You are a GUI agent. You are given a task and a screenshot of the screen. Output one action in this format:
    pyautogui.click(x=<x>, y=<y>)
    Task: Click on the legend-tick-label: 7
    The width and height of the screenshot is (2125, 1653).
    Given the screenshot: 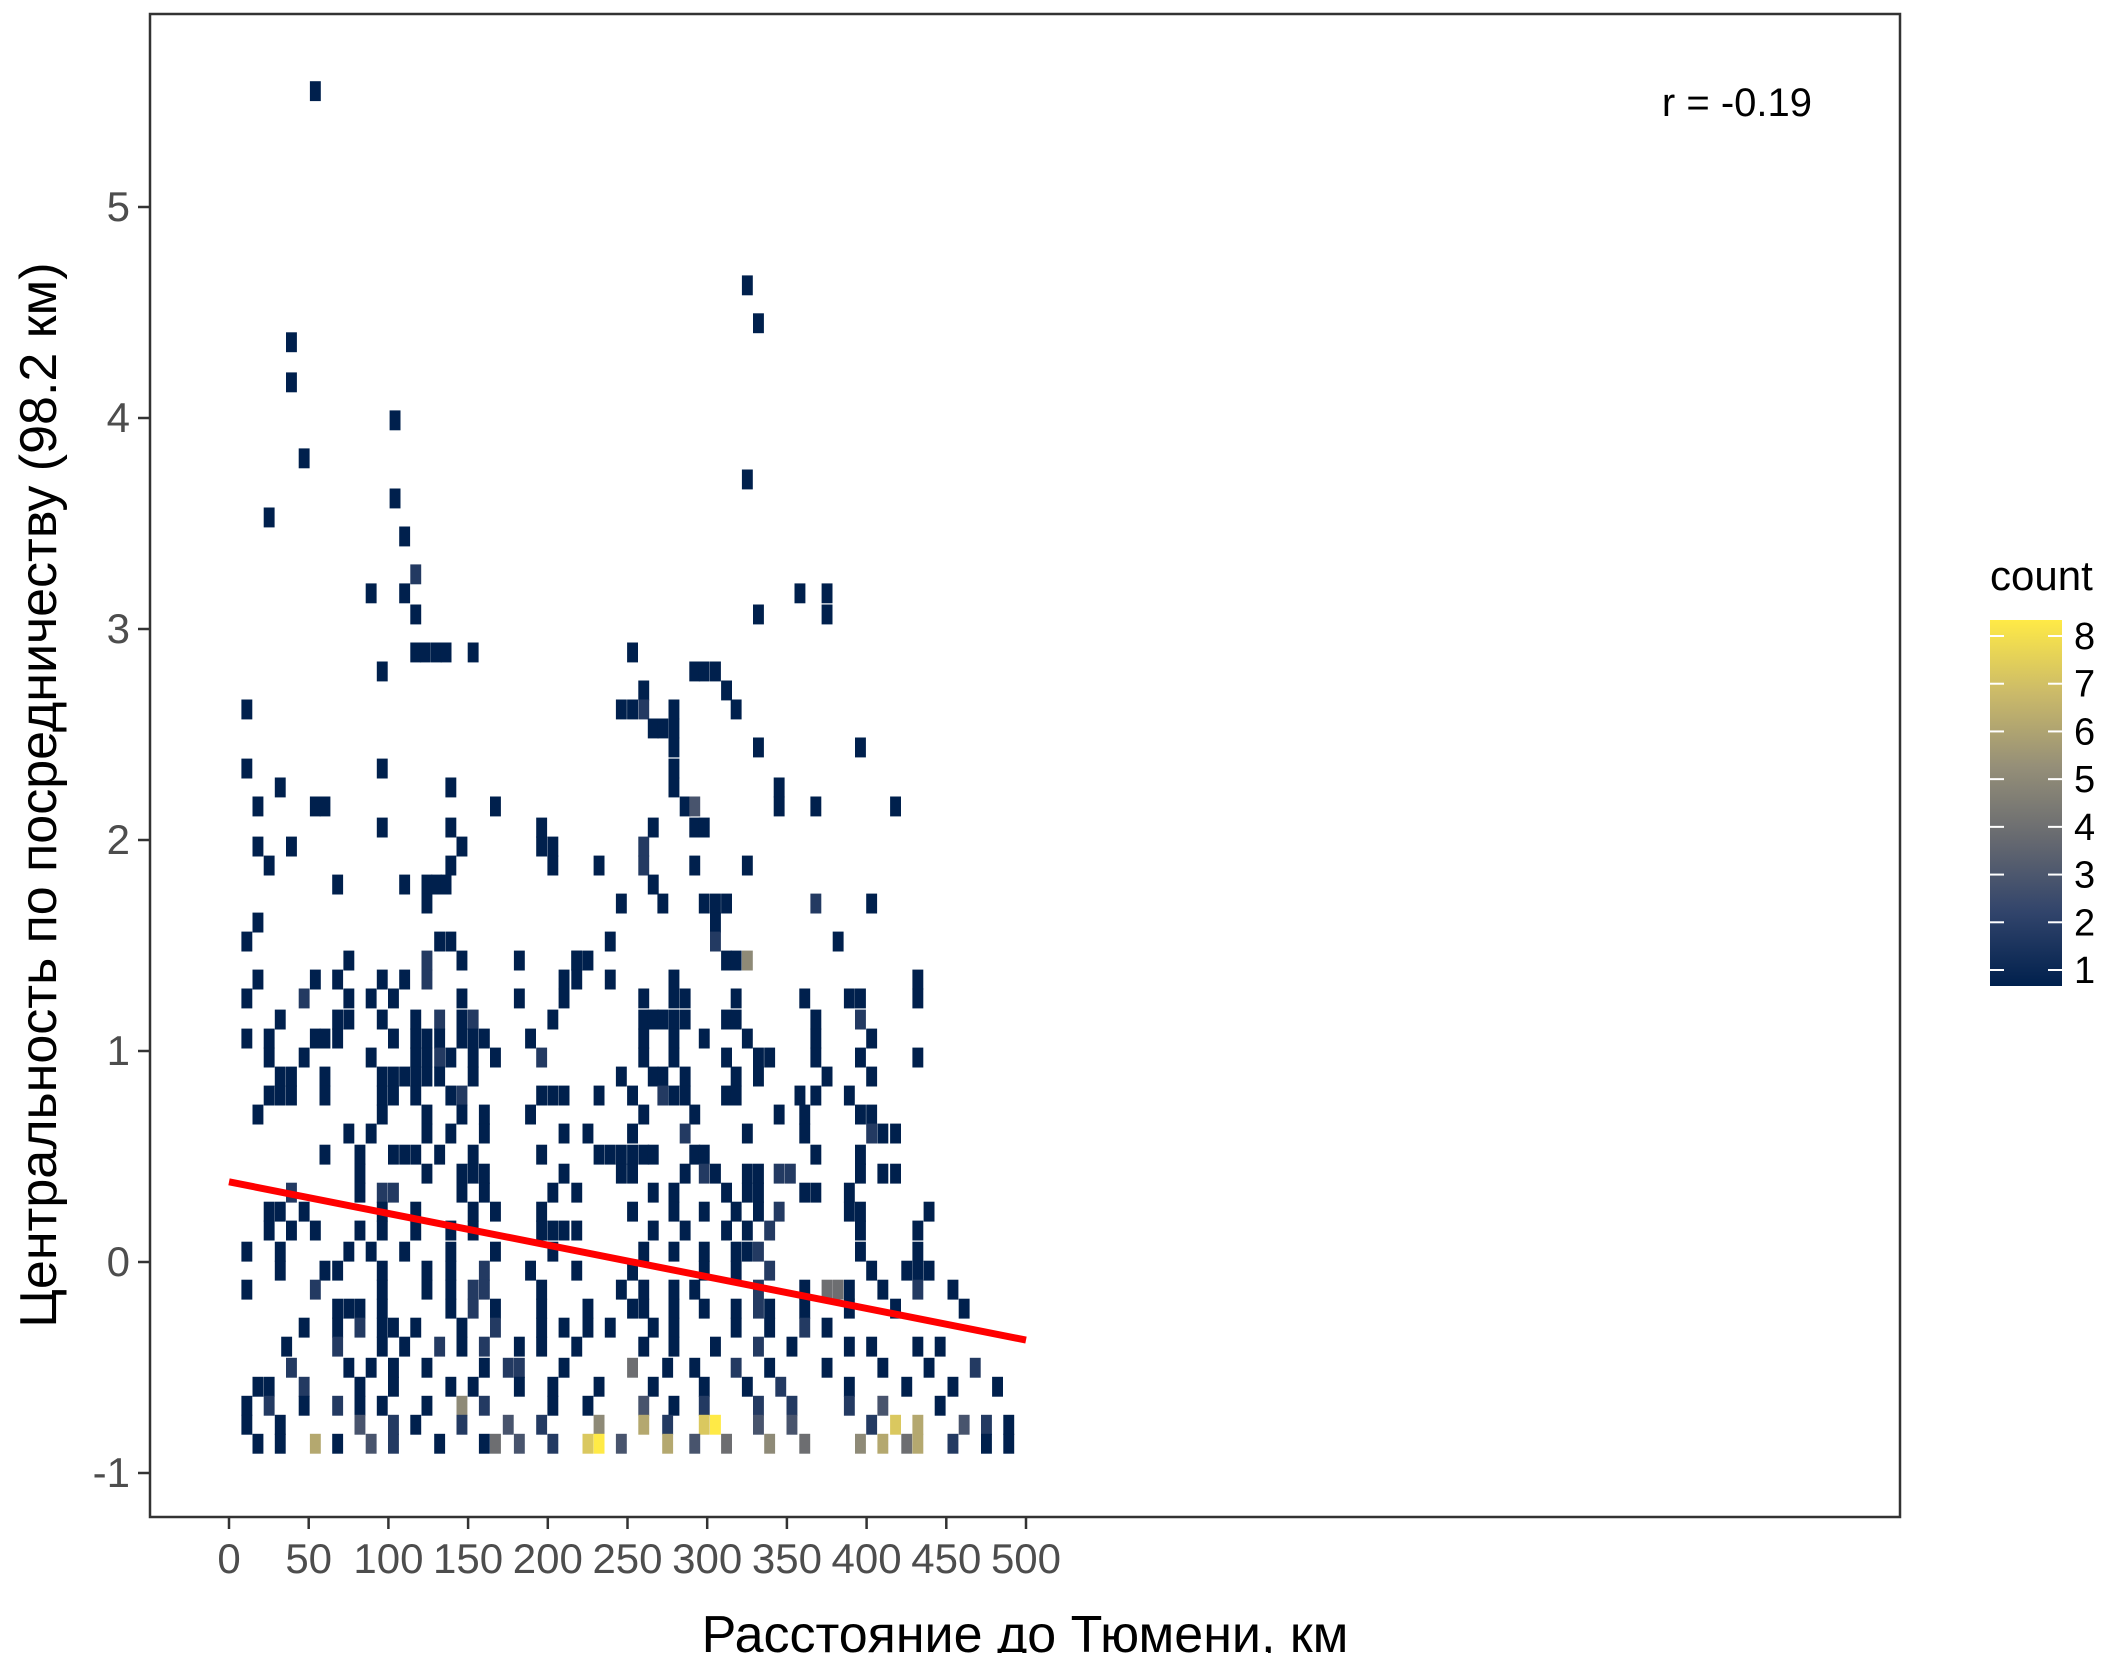 What is the action you would take?
    pyautogui.click(x=2084, y=685)
    